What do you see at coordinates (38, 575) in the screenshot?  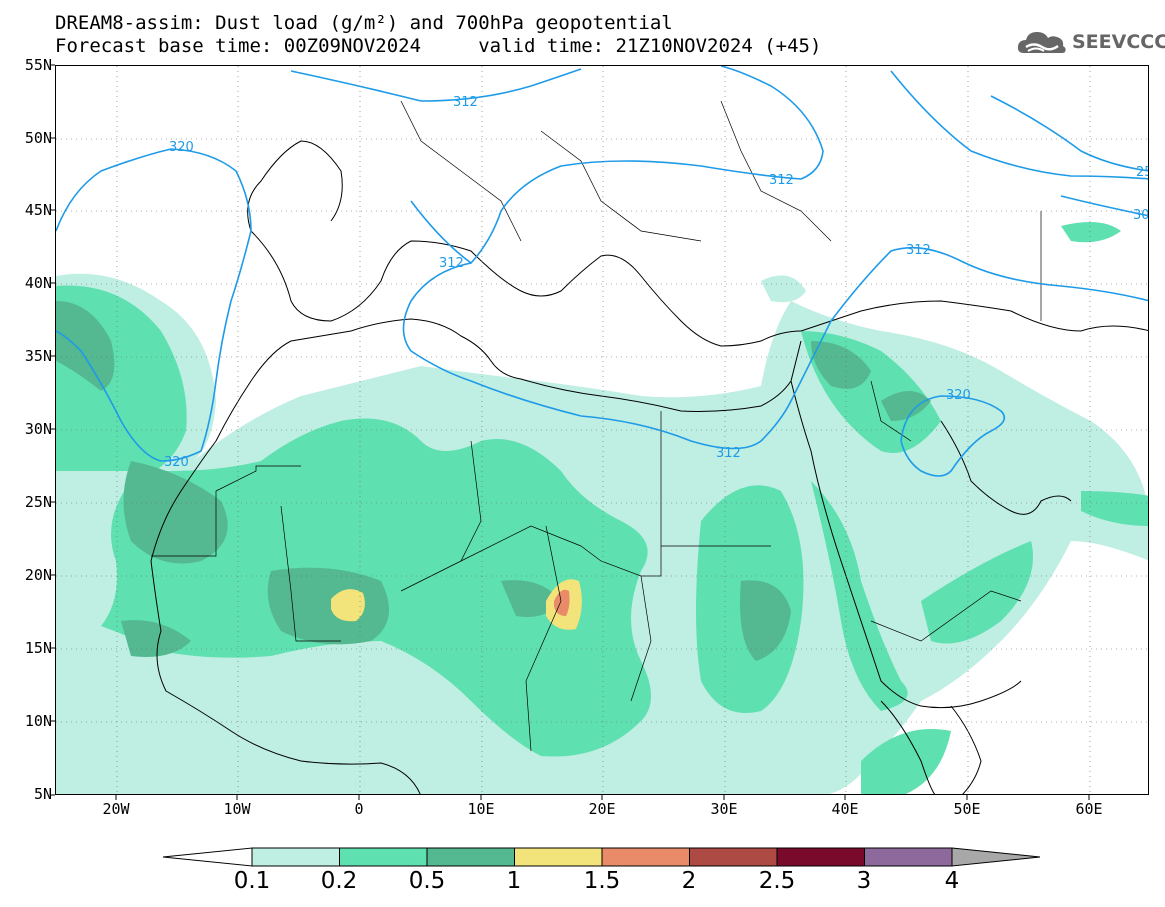 I see `lat-label-20n: 20N` at bounding box center [38, 575].